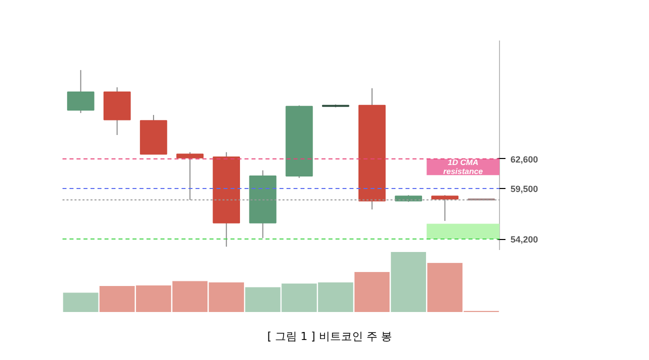 The image size is (649, 360). I want to click on y-tick-label: 54,200, so click(524, 239).